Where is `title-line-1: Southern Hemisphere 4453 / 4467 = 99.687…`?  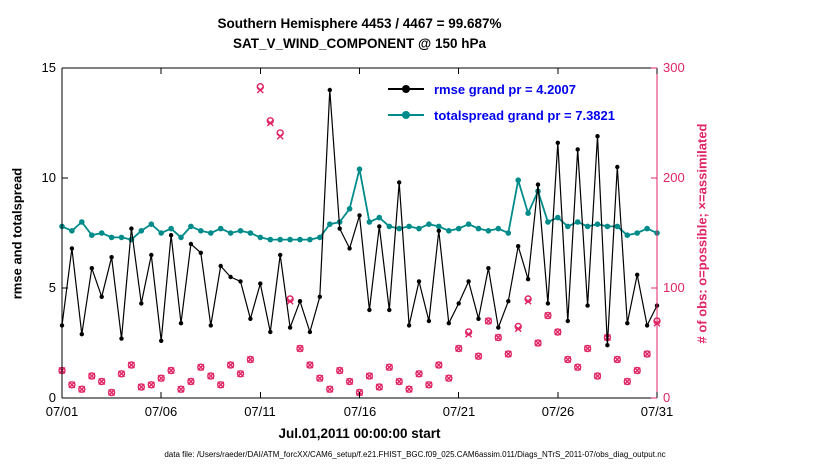
title-line-1: Southern Hemisphere 4453 / 4467 = 99.687… is located at coordinates (359, 23).